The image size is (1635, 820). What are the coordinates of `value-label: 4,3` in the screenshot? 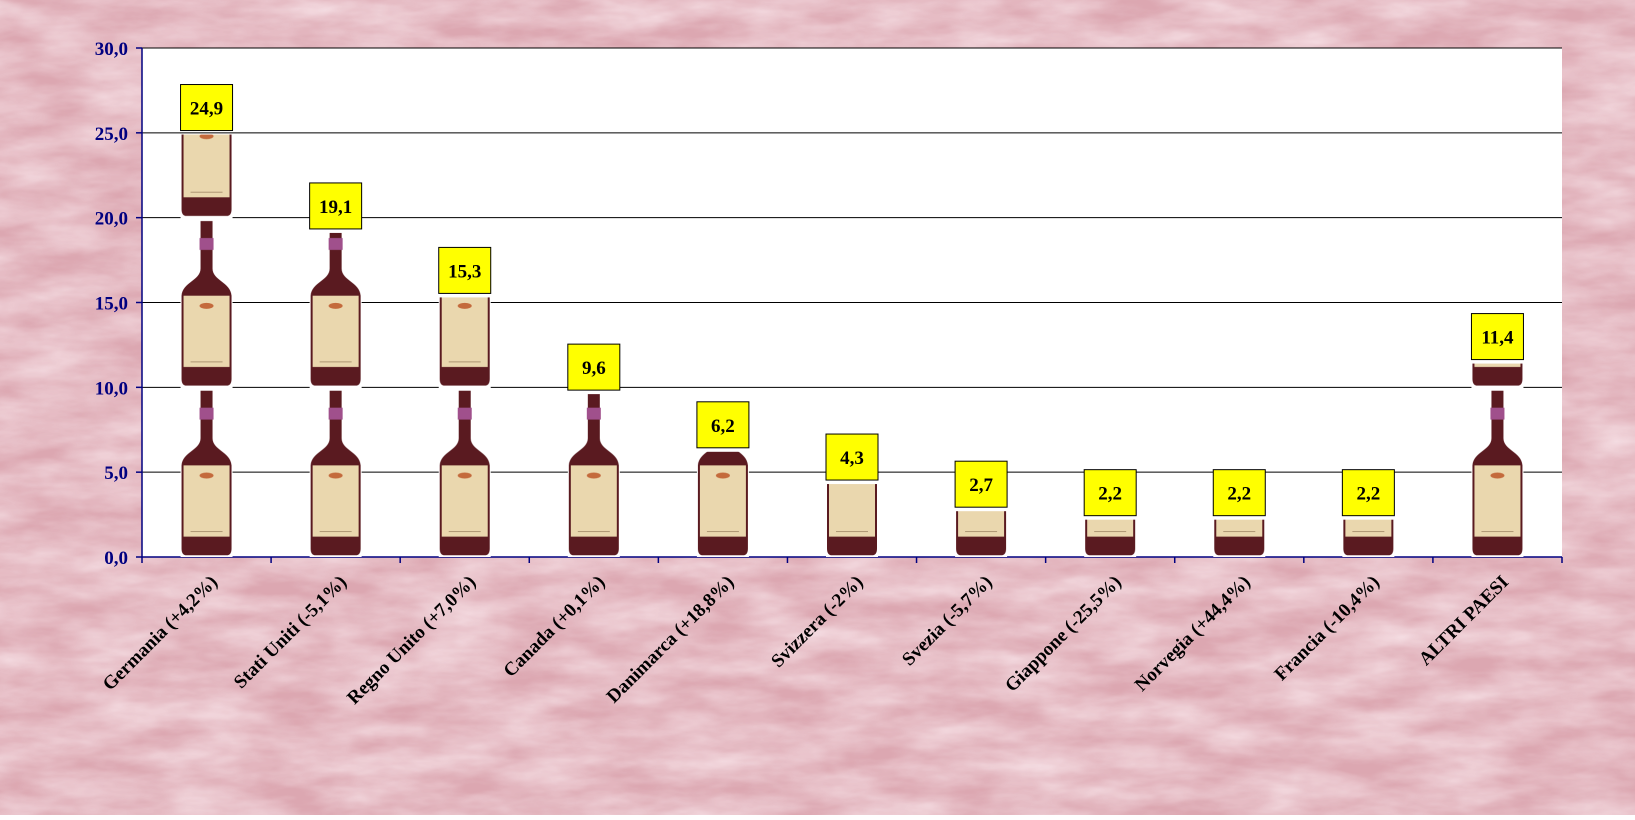 It's located at (852, 458).